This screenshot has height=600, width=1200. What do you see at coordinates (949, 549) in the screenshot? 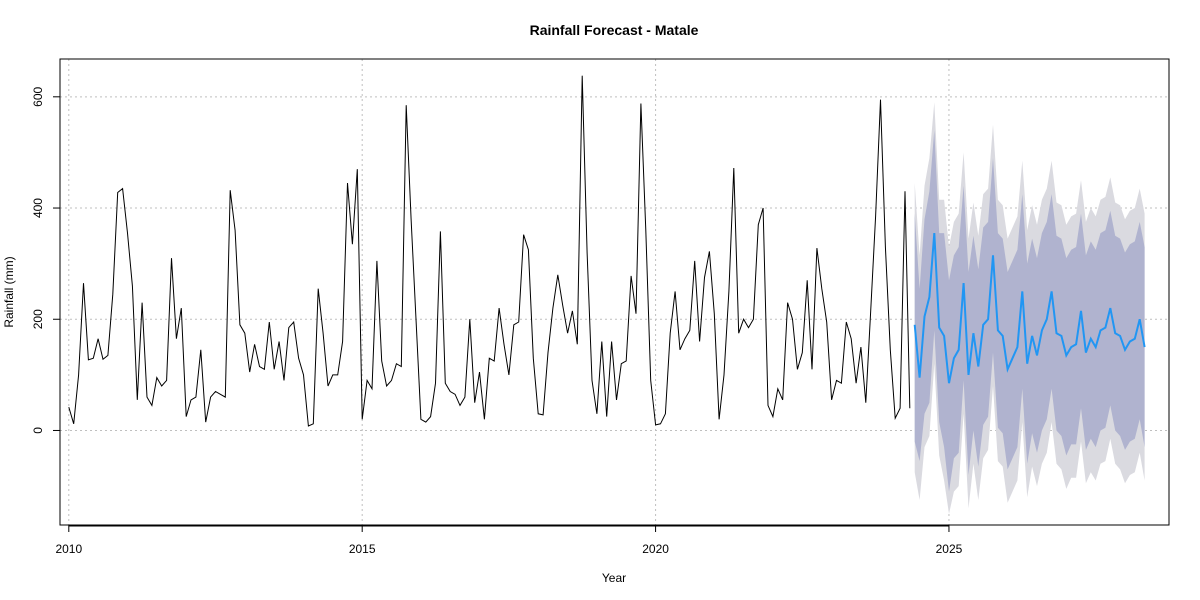
I see `x-tick-label: 2025` at bounding box center [949, 549].